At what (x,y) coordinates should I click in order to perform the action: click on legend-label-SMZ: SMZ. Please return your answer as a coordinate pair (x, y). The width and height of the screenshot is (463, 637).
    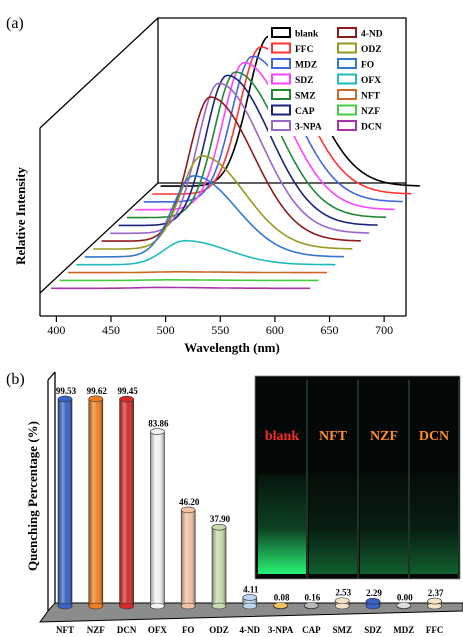
    Looking at the image, I should click on (305, 97).